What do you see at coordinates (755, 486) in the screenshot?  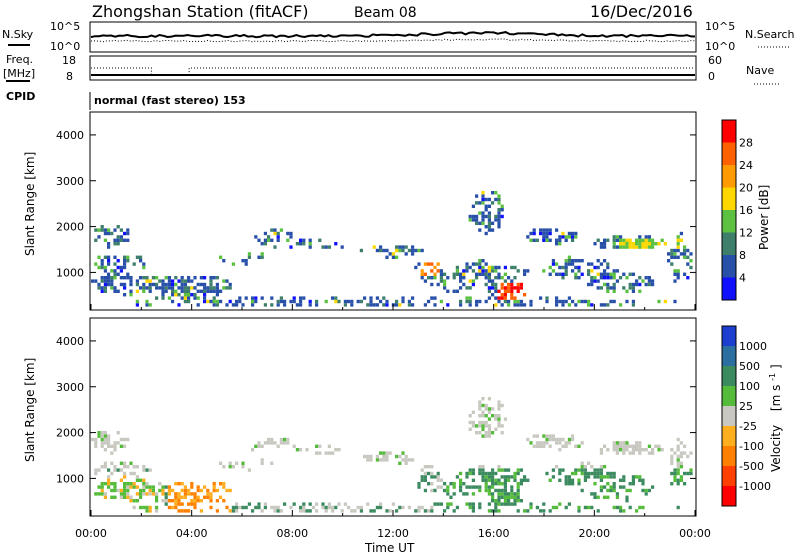 I see `colorbar-tick-label: -1000` at bounding box center [755, 486].